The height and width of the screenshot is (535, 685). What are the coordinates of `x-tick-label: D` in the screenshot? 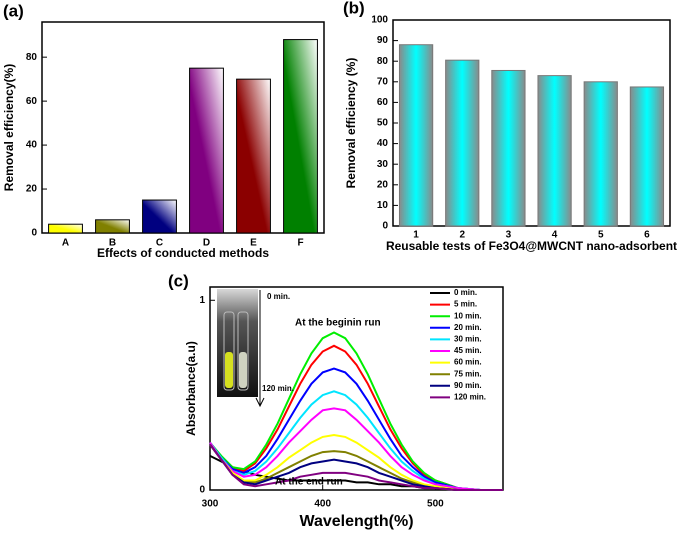 It's located at (206, 243).